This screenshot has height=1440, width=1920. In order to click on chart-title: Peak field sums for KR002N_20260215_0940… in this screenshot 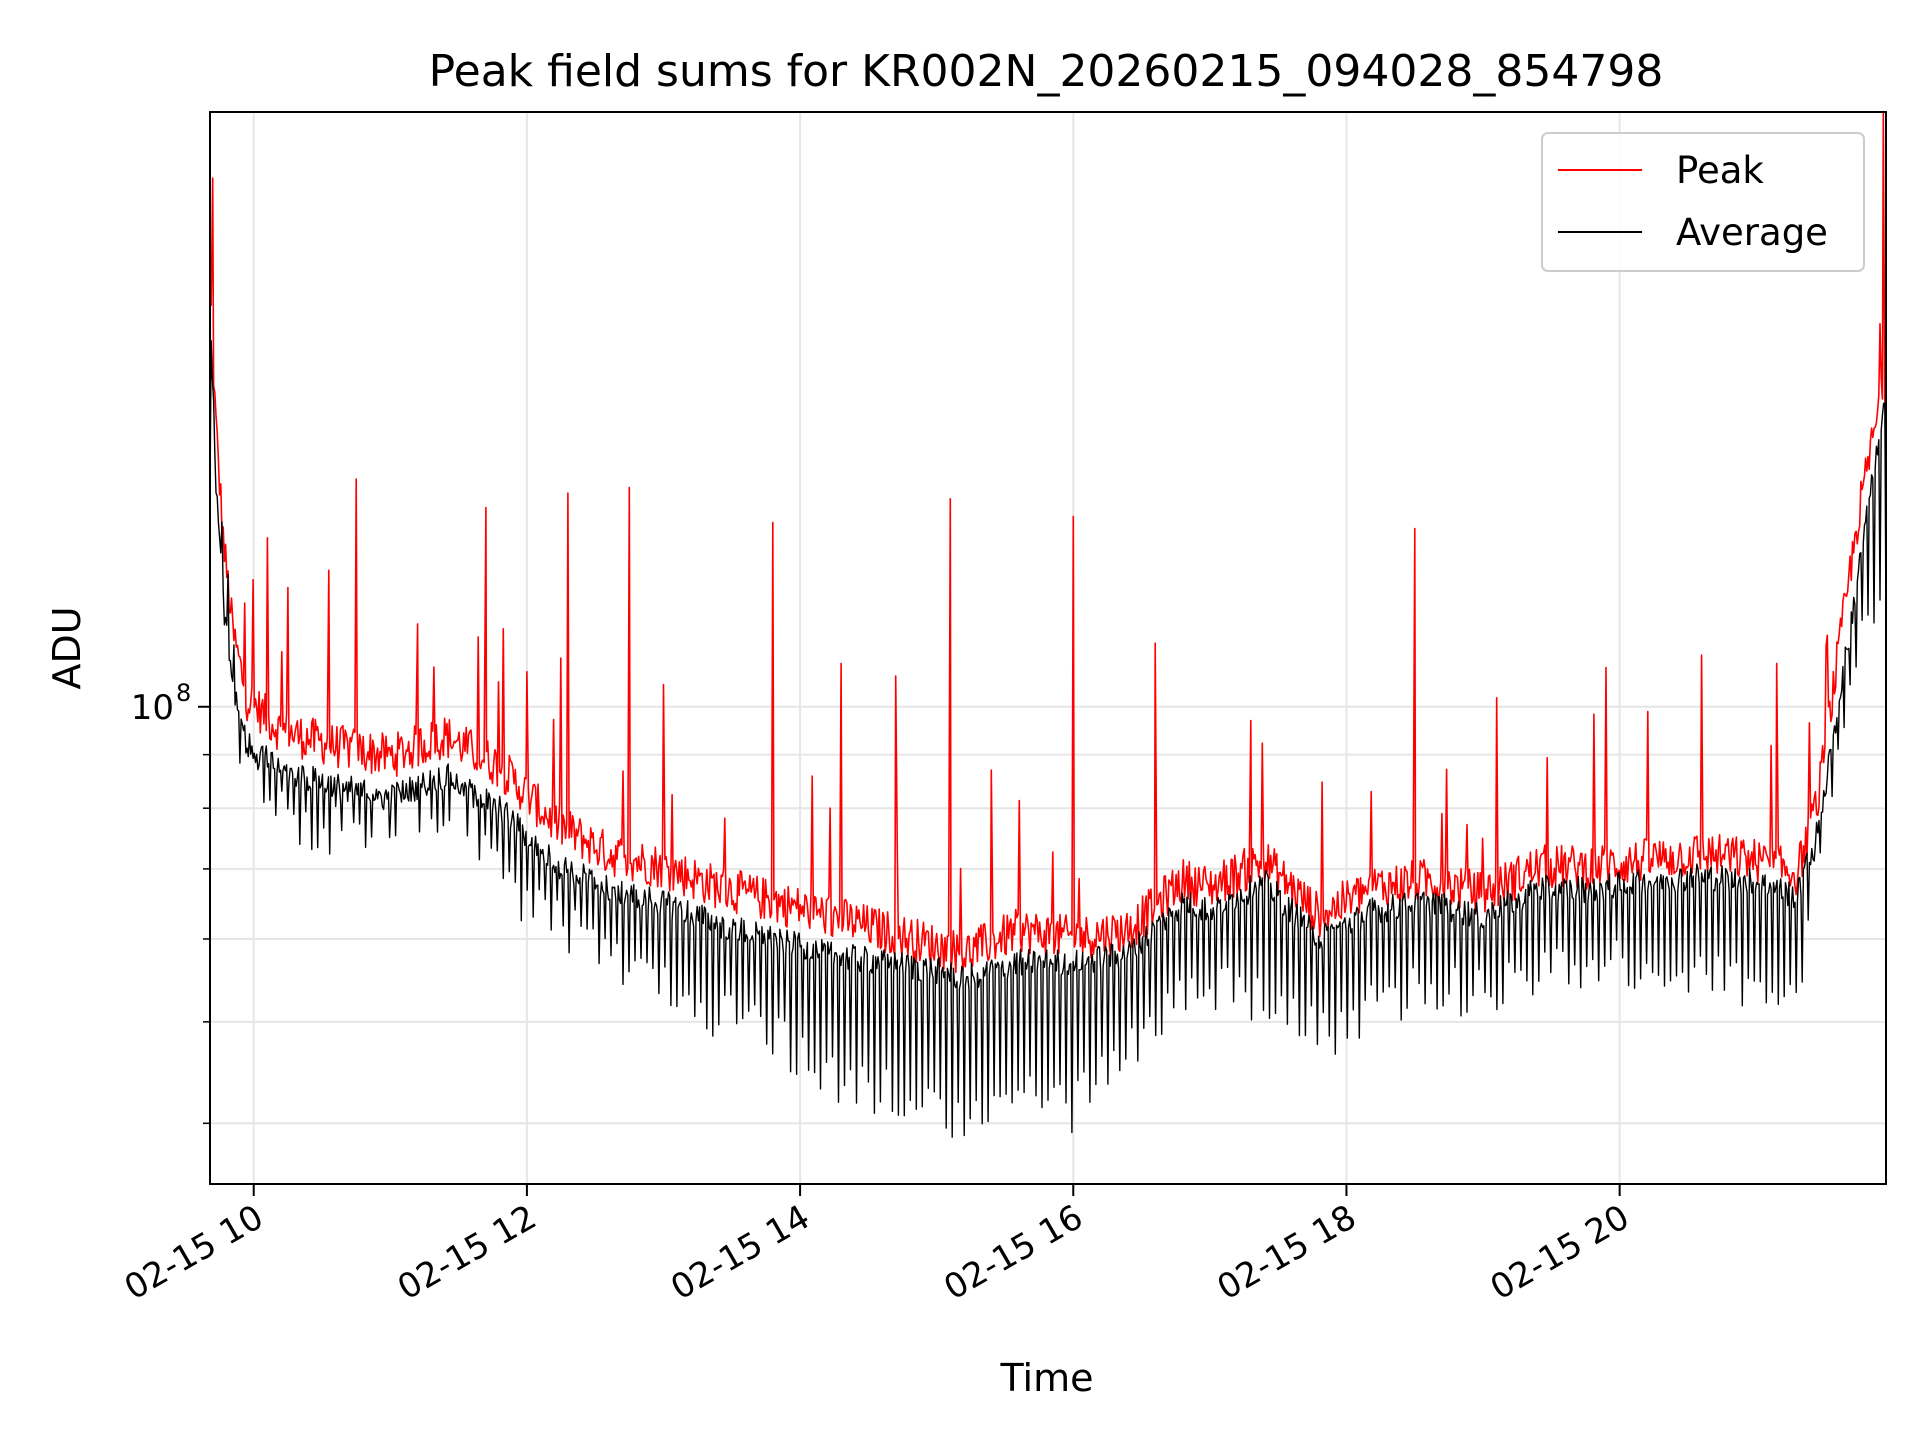, I will do `click(1046, 71)`.